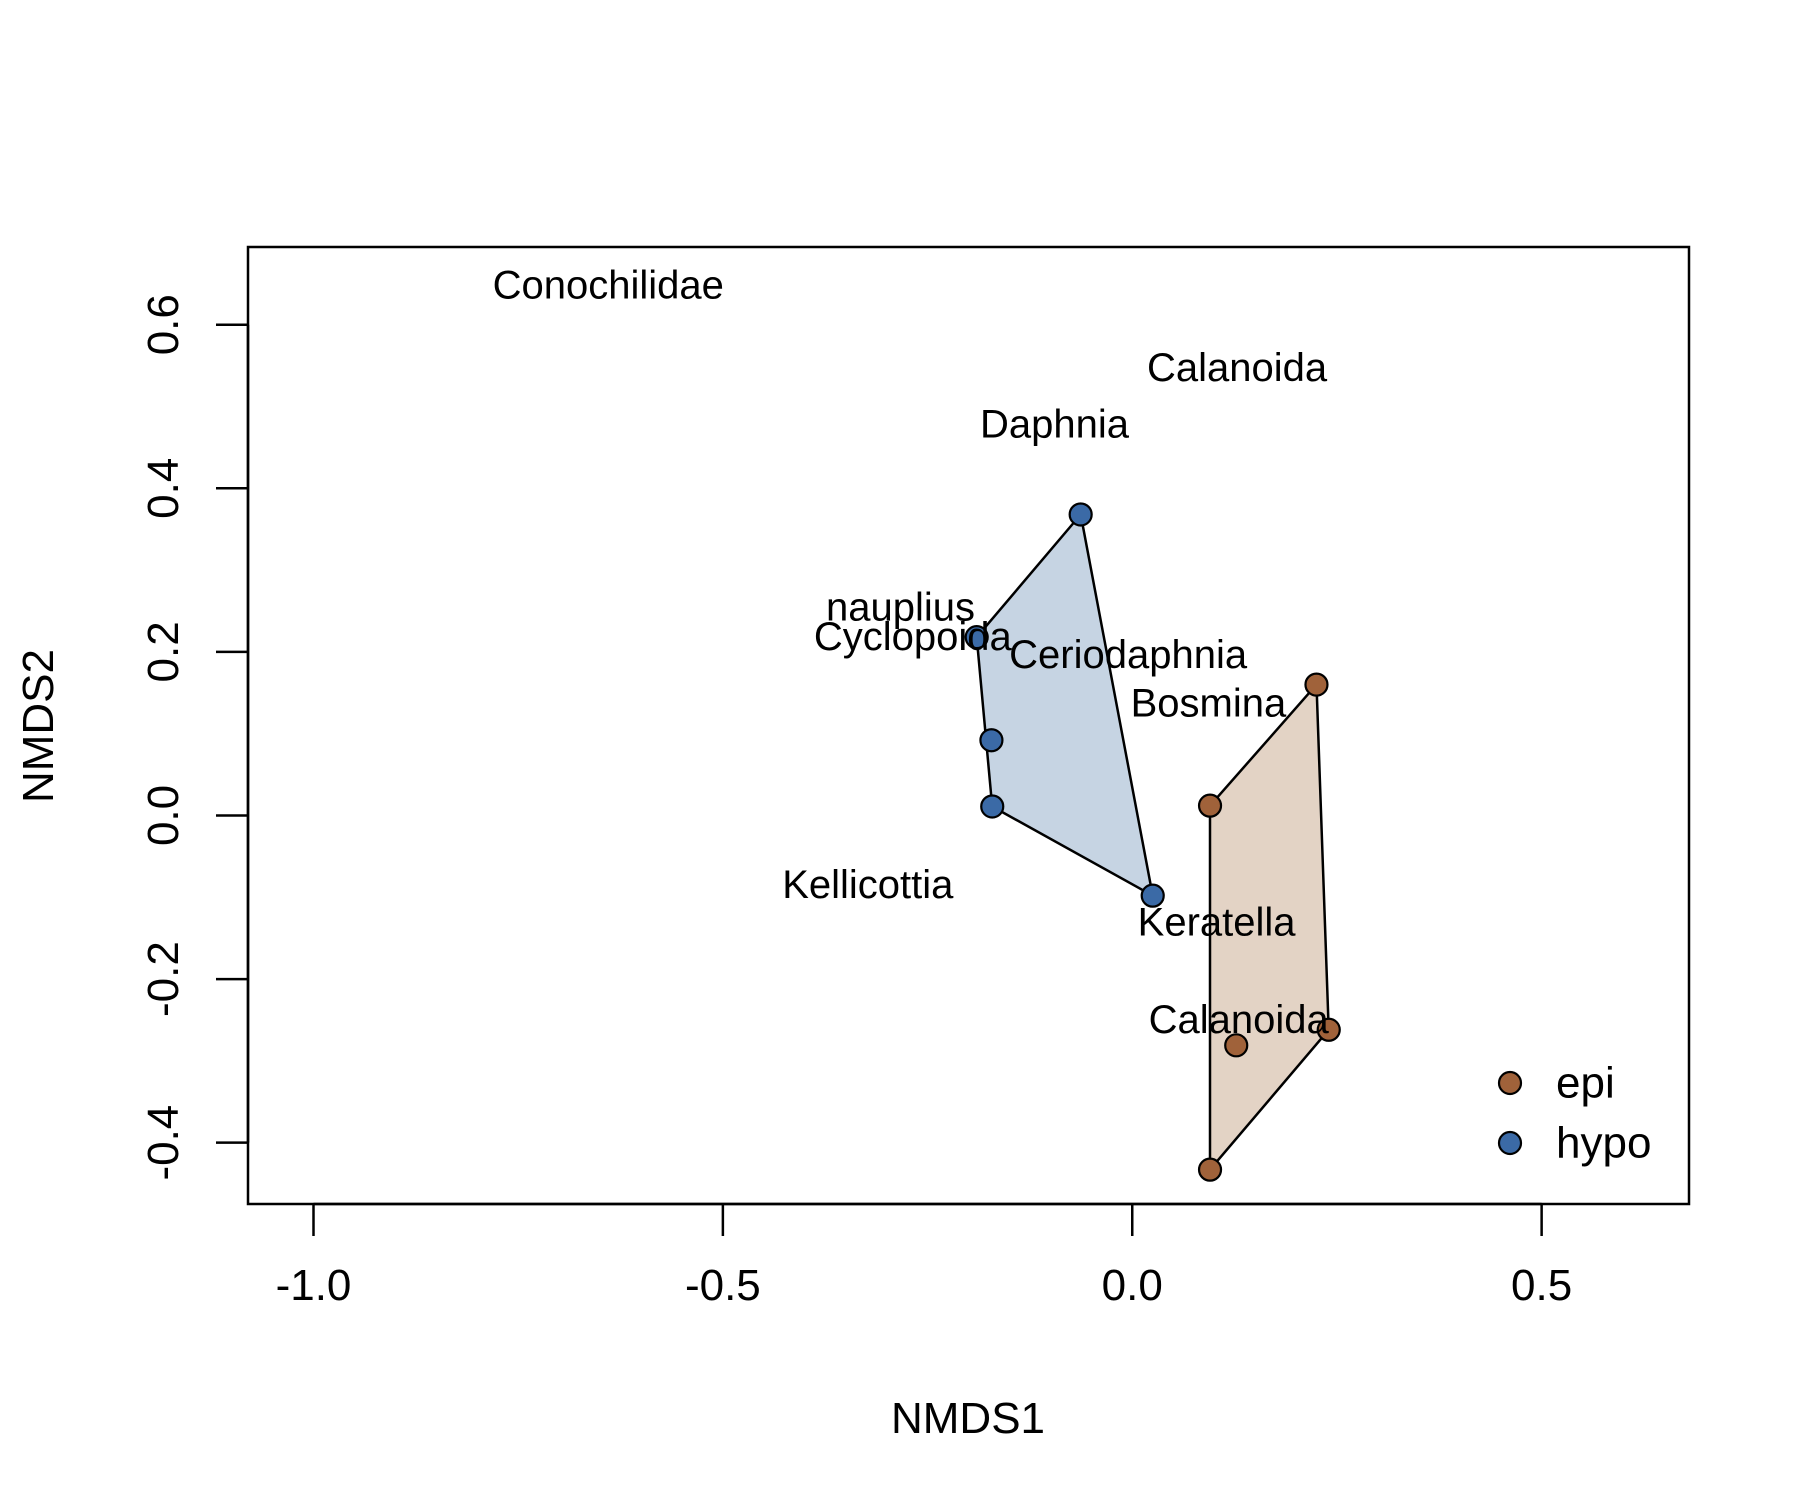  I want to click on legend-label: hypo, so click(1603, 1143).